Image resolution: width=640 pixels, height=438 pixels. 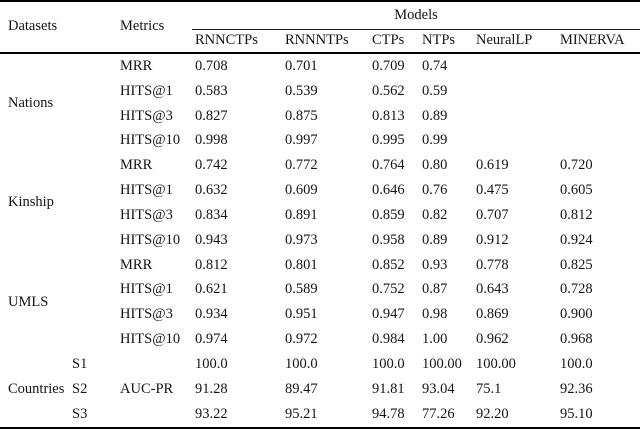 I want to click on table-row: Nations MRR 0.708 0.701 0.709 0.74, so click(x=320, y=81).